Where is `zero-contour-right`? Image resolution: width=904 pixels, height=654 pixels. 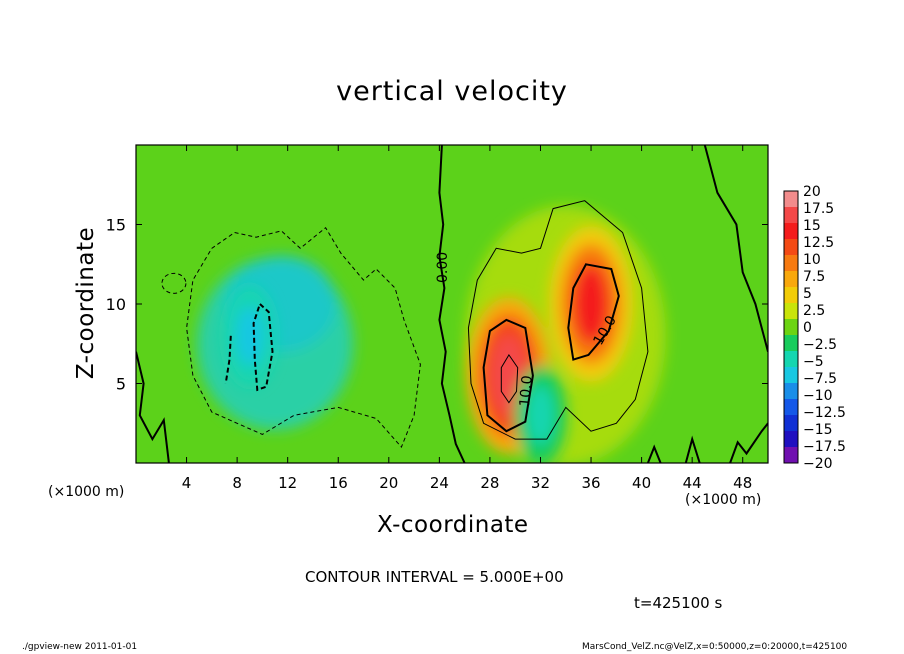 zero-contour-right is located at coordinates (735, 248).